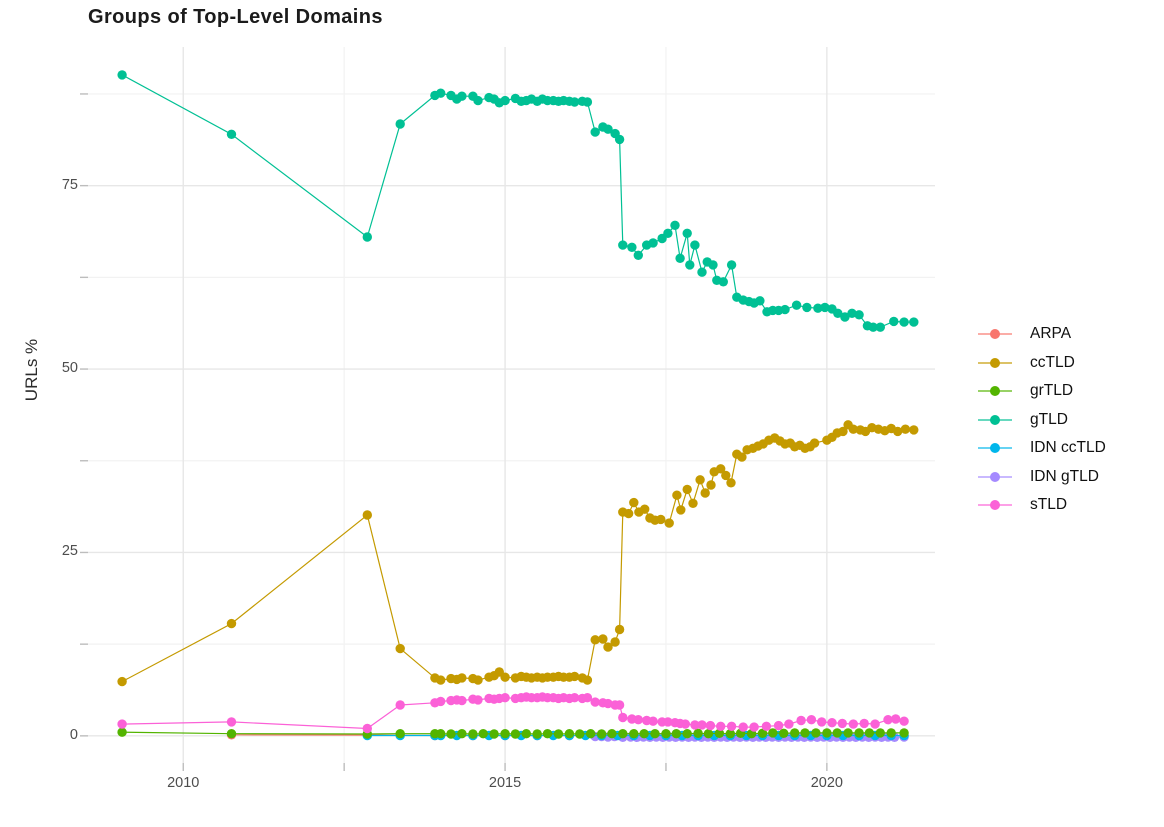  I want to click on legend-label: IDN ccTLD, so click(1068, 448).